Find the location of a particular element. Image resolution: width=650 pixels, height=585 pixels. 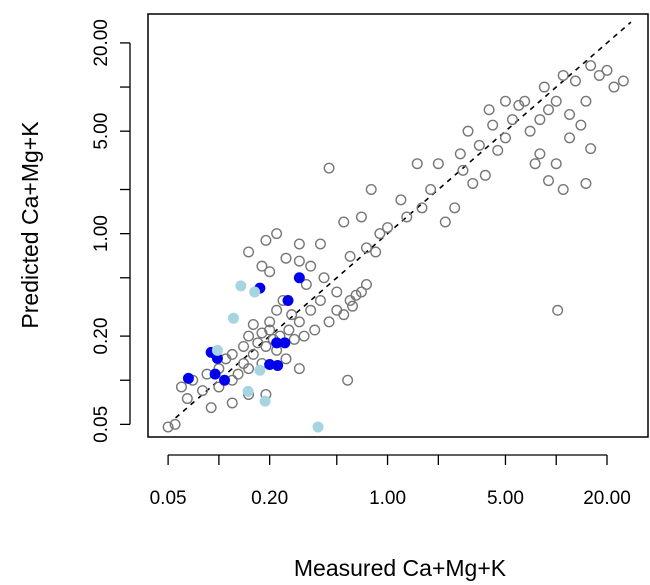

x-tick-label: 5.00 is located at coordinates (505, 498).